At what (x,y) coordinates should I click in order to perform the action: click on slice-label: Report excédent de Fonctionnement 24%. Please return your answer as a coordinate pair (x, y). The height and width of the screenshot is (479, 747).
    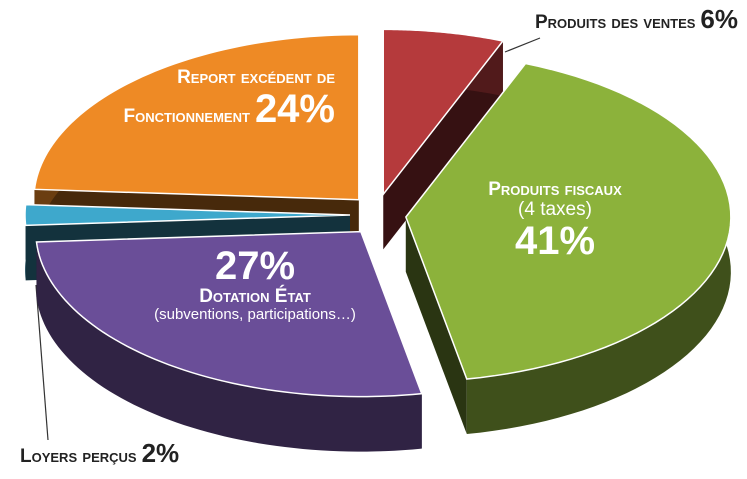
    Looking at the image, I should click on (193, 99).